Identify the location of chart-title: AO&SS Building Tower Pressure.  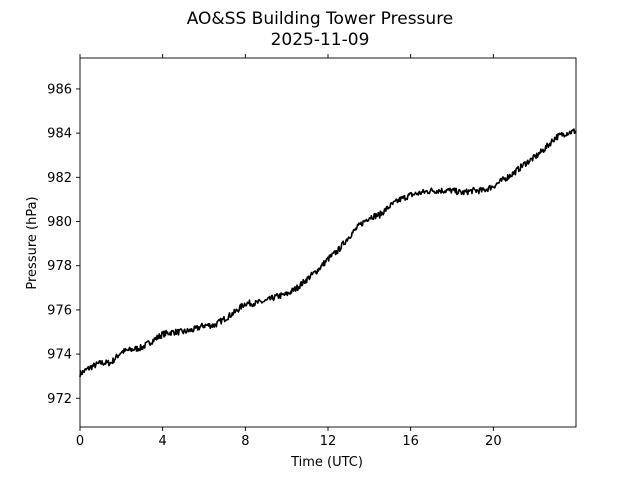
(320, 19).